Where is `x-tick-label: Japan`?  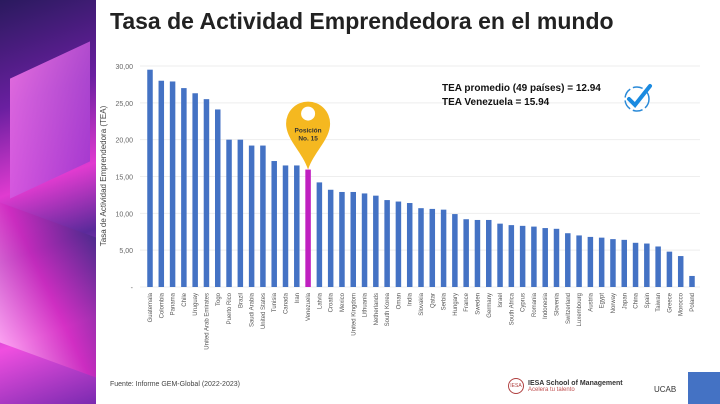
x-tick-label: Japan is located at coordinates (625, 301).